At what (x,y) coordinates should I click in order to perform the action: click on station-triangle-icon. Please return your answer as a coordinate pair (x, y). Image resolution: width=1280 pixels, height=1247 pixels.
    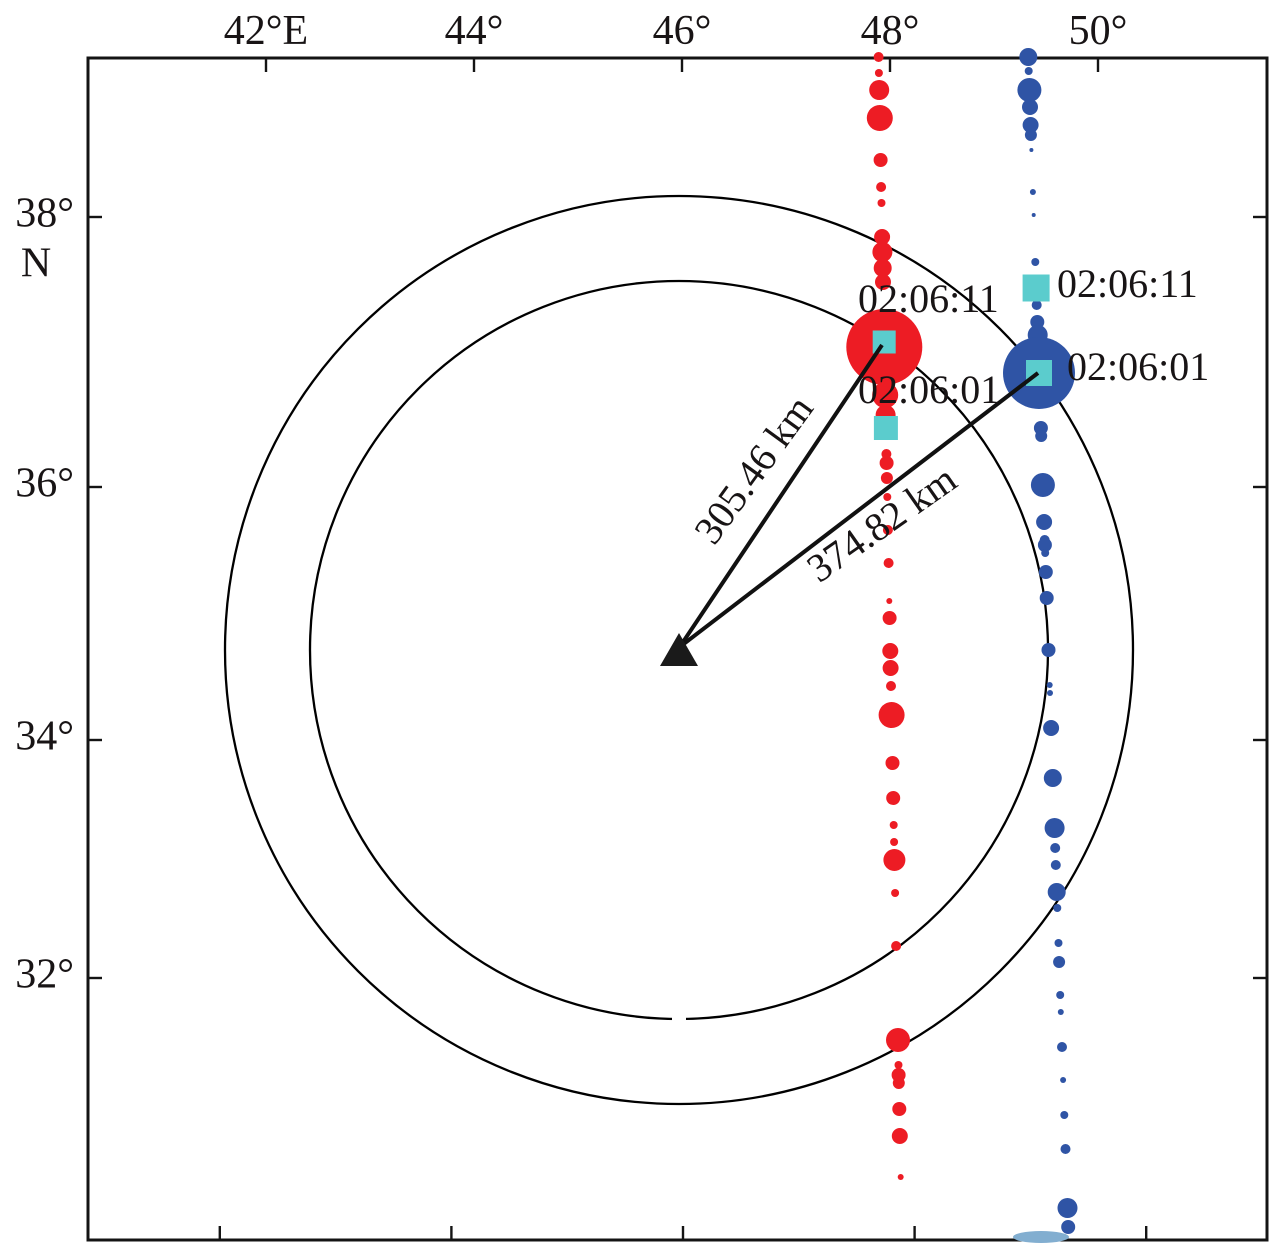
    Looking at the image, I should click on (679, 649).